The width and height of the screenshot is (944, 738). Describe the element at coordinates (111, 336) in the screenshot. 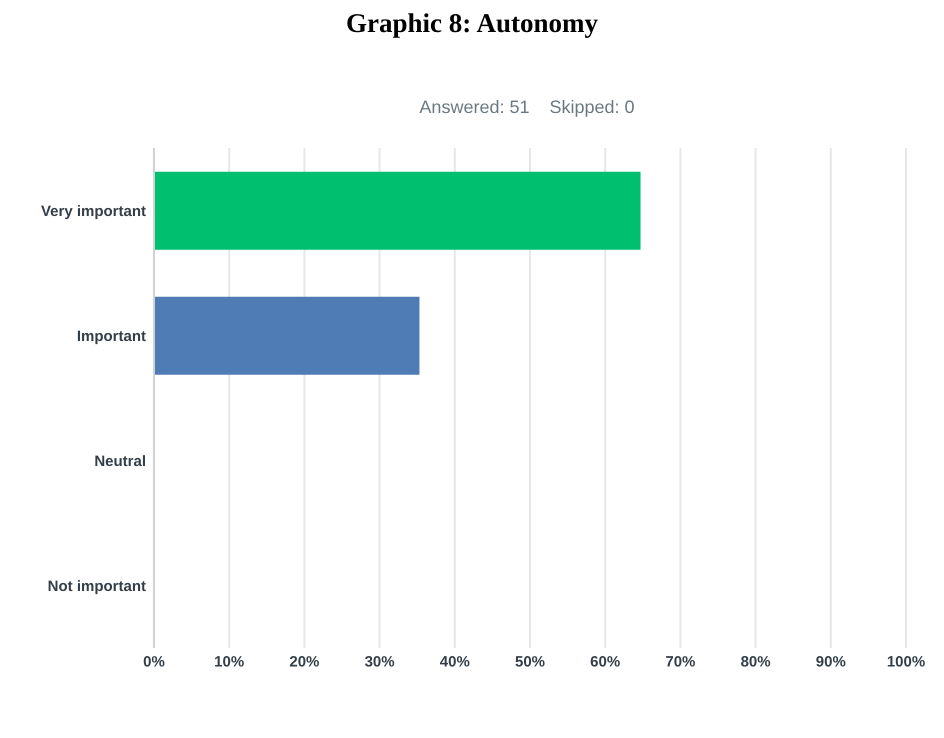

I see `y-tick-label: Important` at that location.